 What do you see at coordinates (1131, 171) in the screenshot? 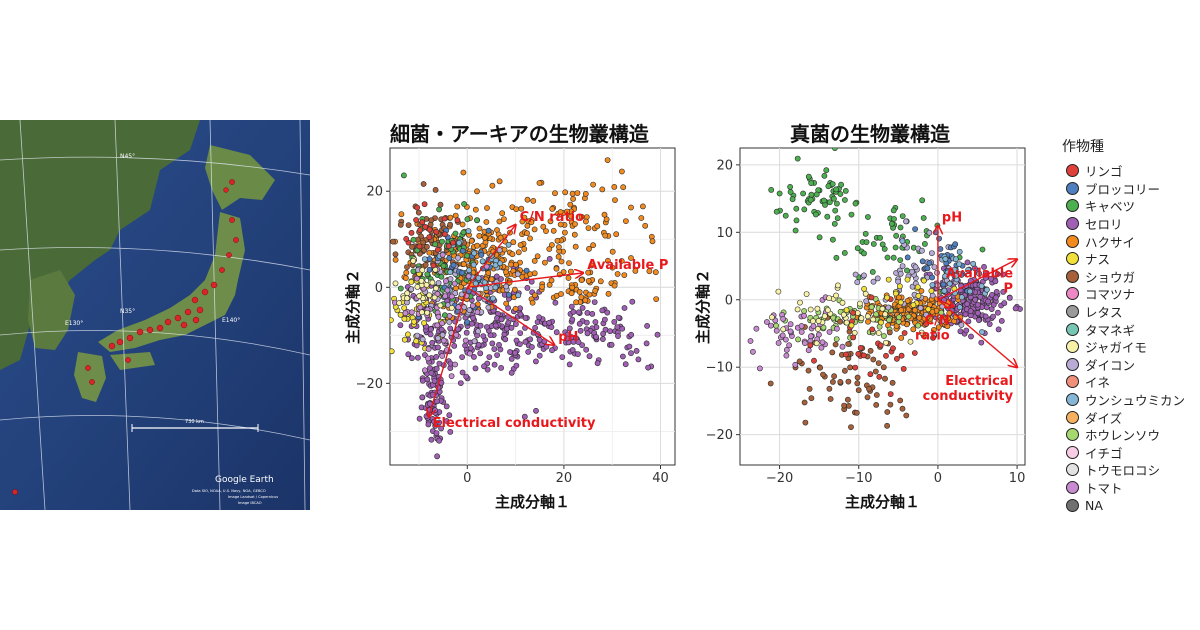
I see `legend-item: リンゴ` at bounding box center [1131, 171].